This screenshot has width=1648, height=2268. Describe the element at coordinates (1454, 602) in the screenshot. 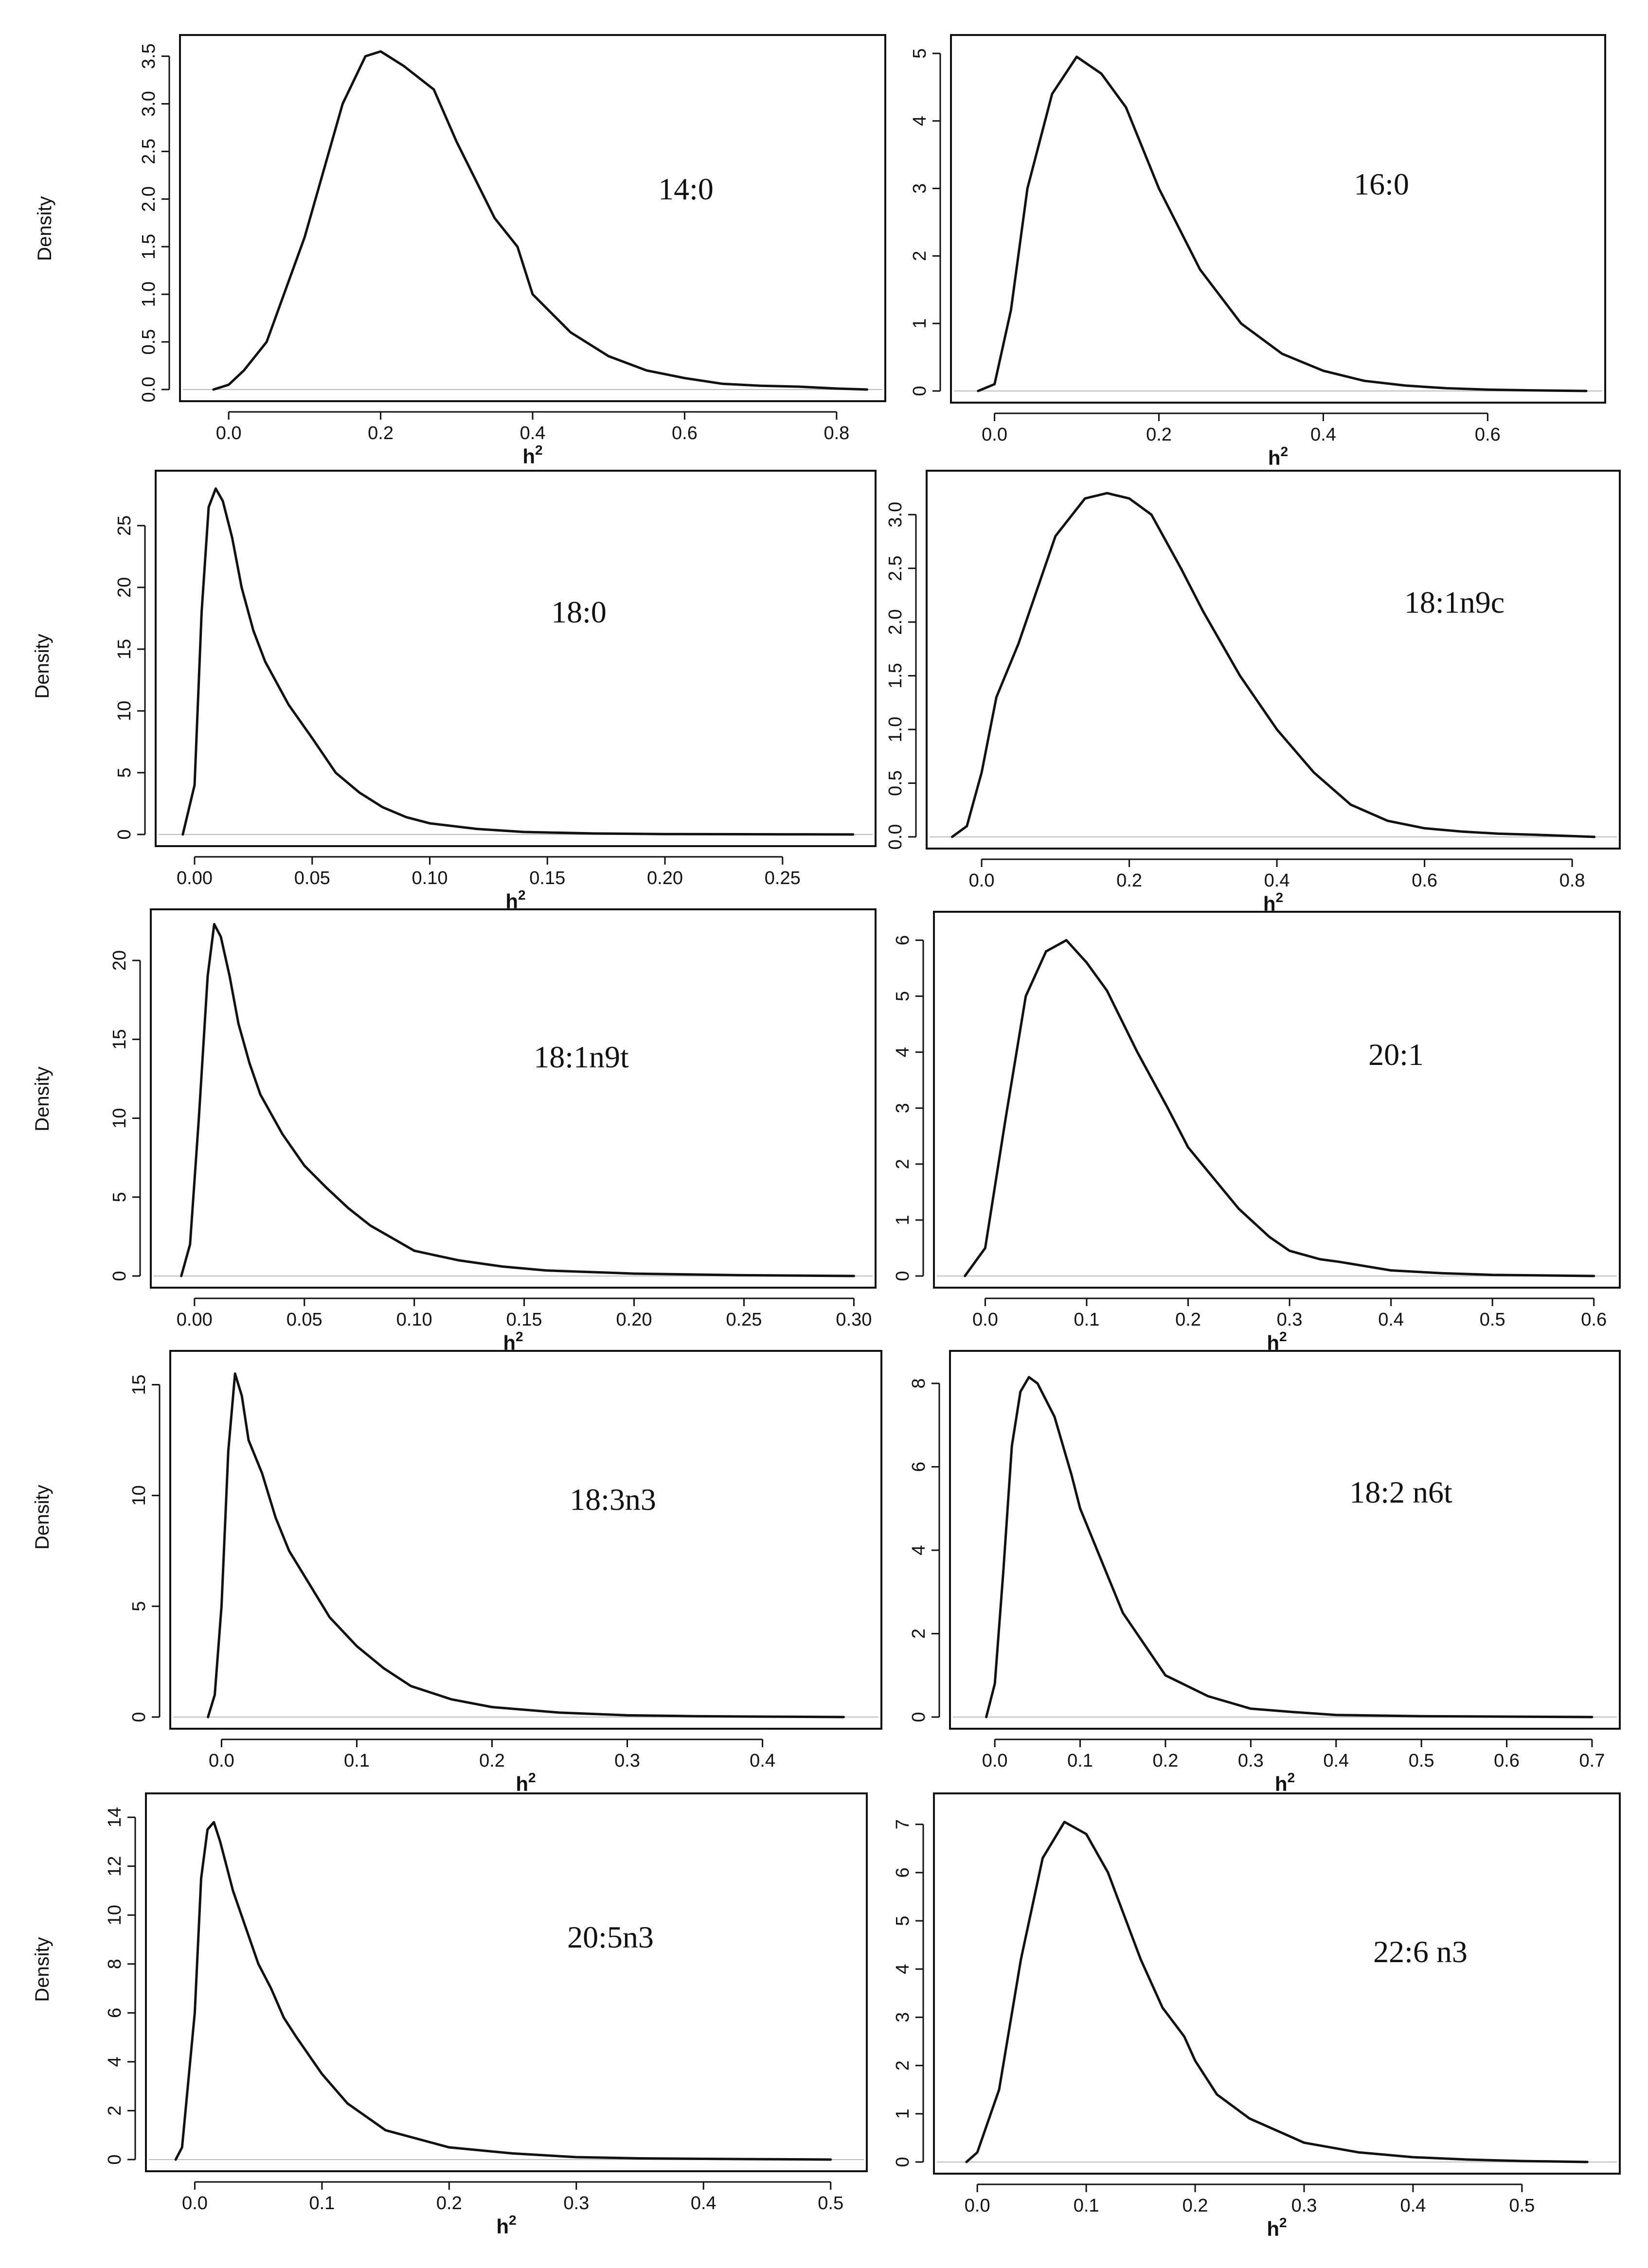

I see `panel-label: 18:1n9c` at that location.